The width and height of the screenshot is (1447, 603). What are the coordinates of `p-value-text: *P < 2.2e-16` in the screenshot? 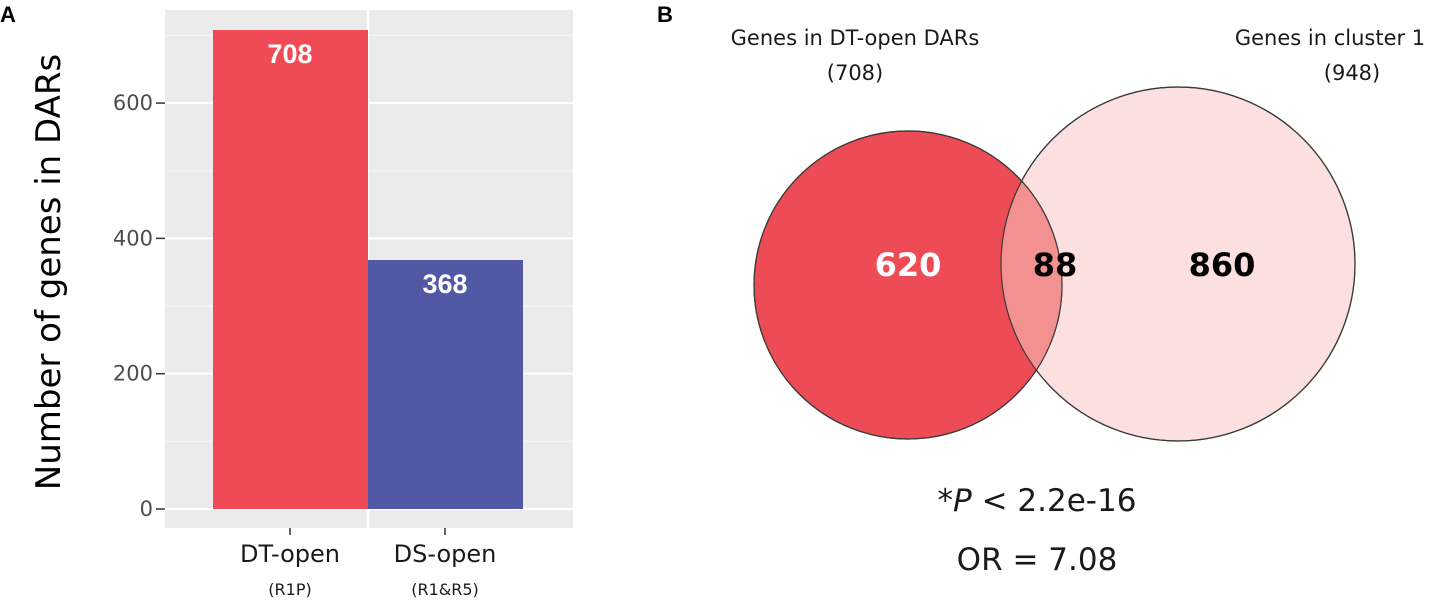 It's located at (1037, 501).